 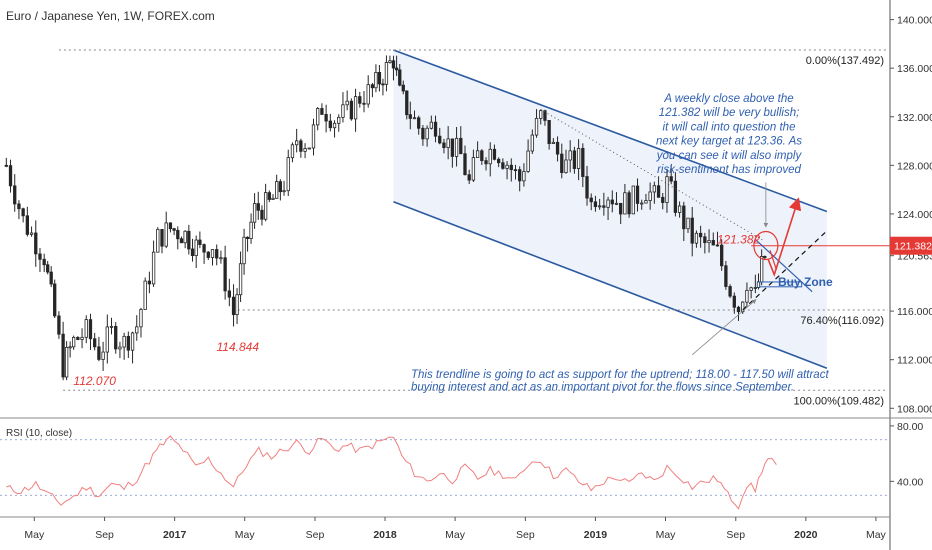 I want to click on y-tick-label: 132.000, so click(x=914, y=118).